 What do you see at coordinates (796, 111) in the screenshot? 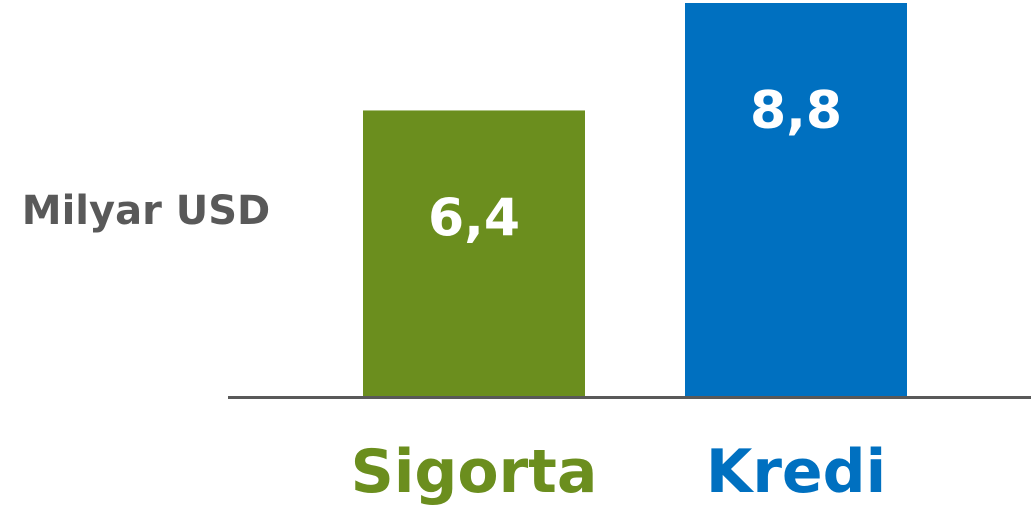
I see `bar-value-label-kredi: 8,8` at bounding box center [796, 111].